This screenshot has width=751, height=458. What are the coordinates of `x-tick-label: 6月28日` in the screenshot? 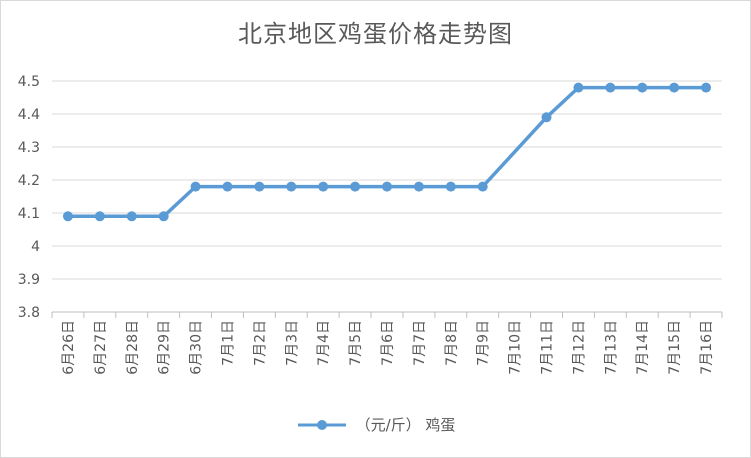 It's located at (133, 347).